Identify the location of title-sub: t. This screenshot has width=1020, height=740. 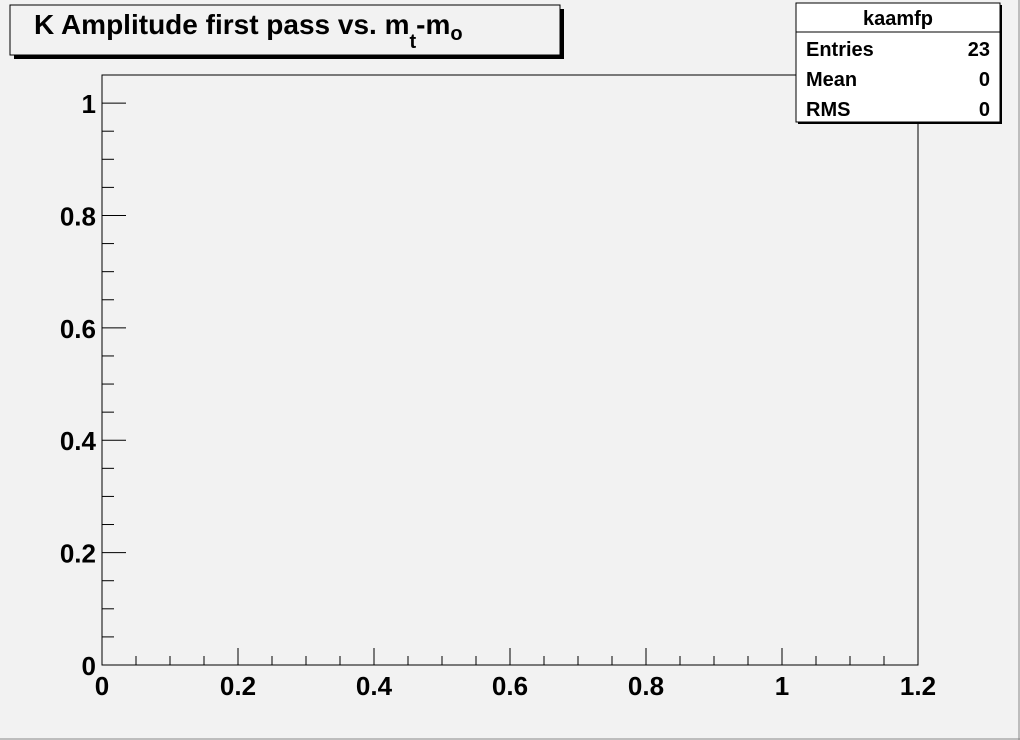
(413, 42).